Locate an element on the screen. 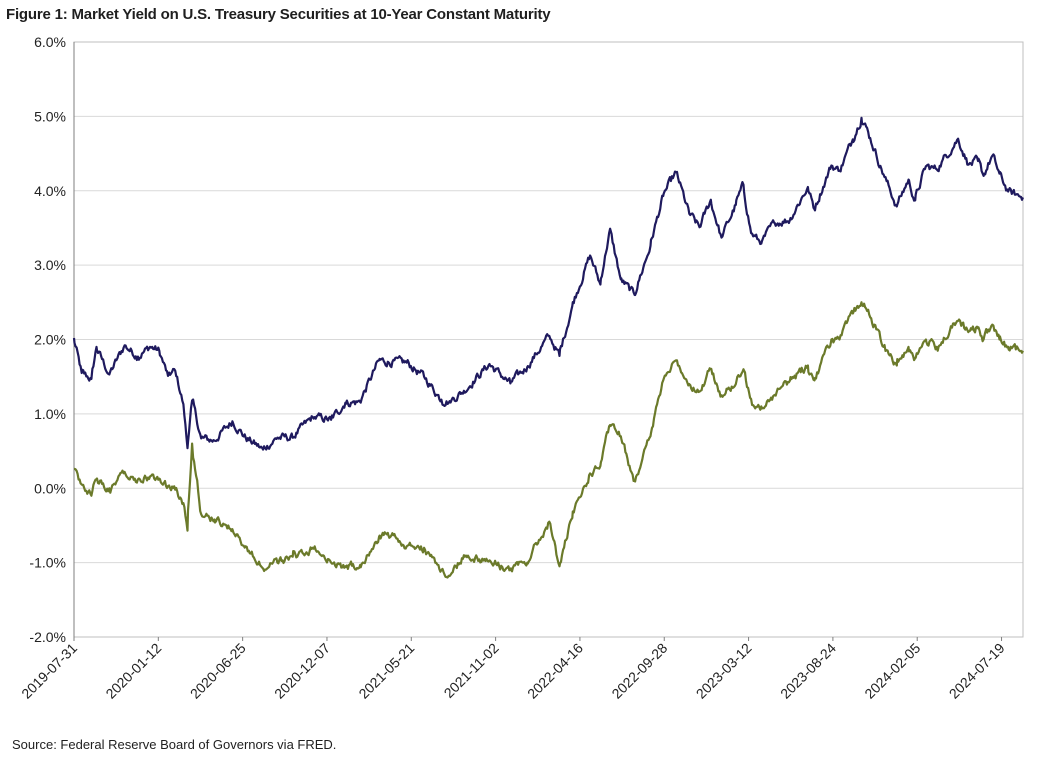 Image resolution: width=1044 pixels, height=758 pixels. y-tick-label: 1.0% is located at coordinates (50, 414).